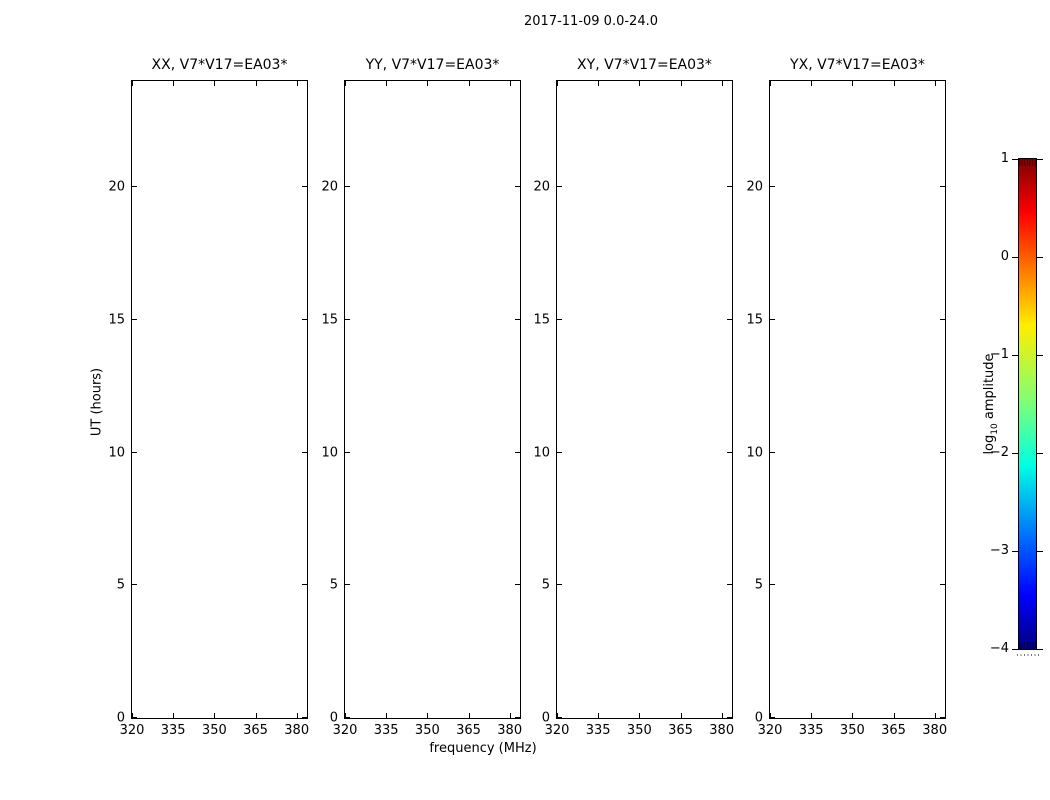 This screenshot has height=800, width=1050. Describe the element at coordinates (432, 65) in the screenshot. I see `panel-yy-title: YY, V7*V17=EA03*` at that location.